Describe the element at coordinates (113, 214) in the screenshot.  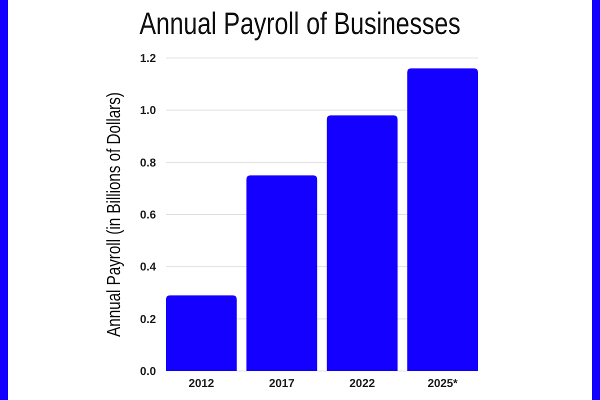
I see `y-axis-title: Annual Payroll (in Billions of Dollars)` at that location.